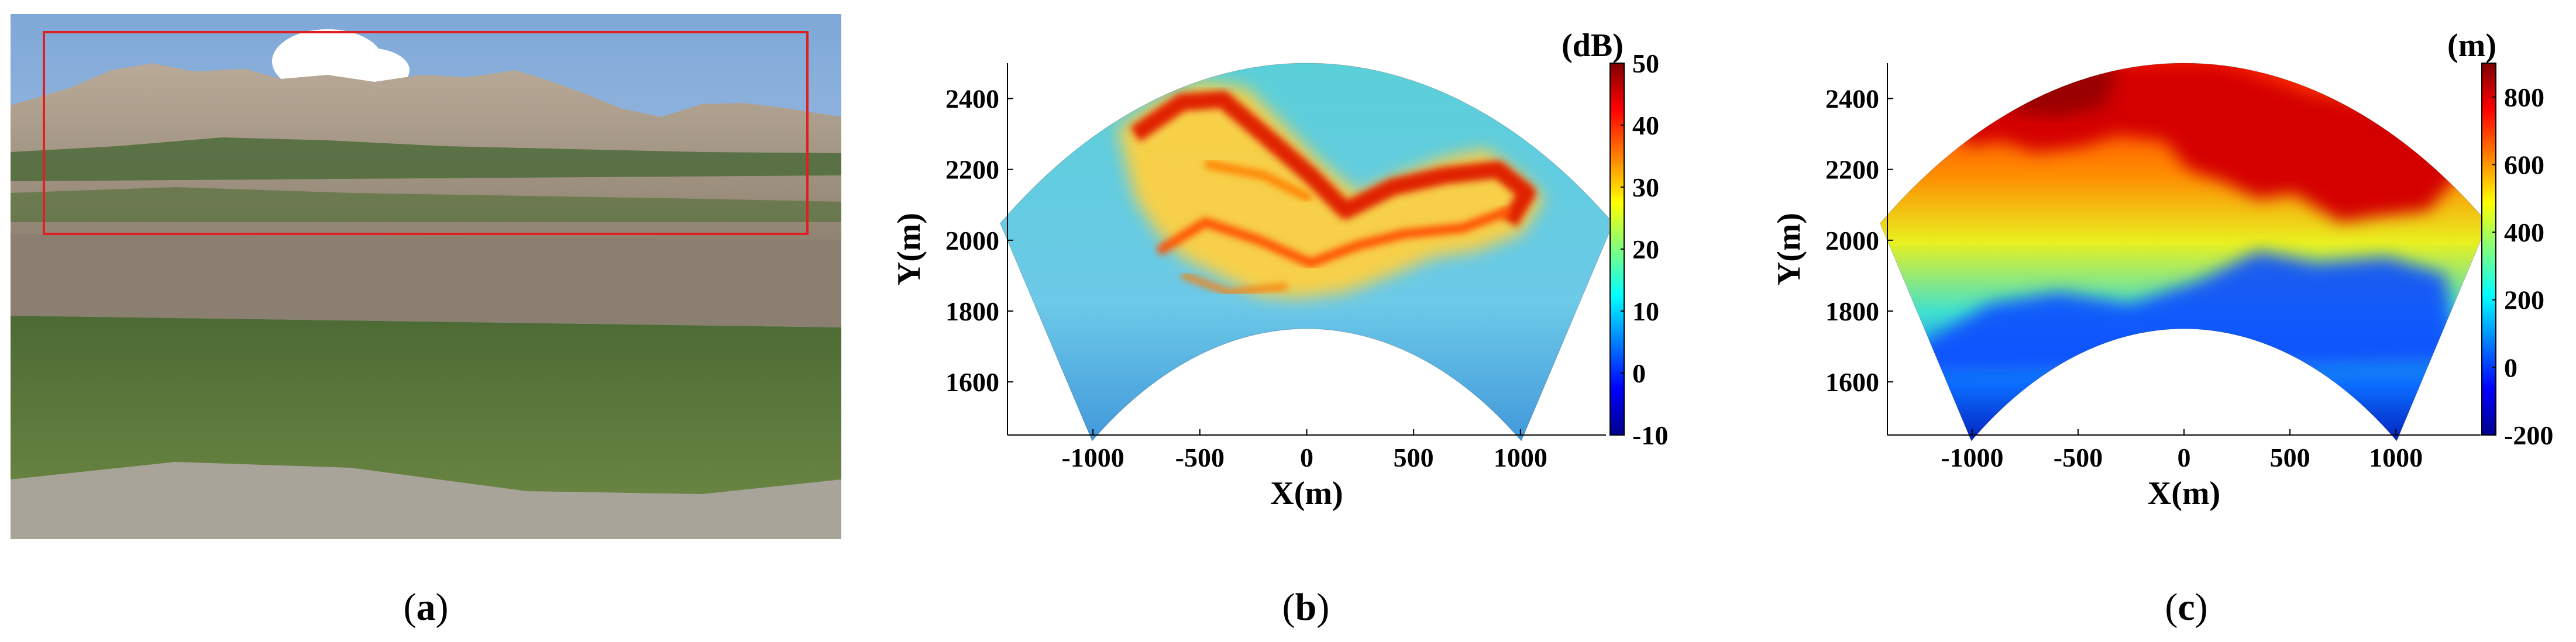 The height and width of the screenshot is (642, 2576). Describe the element at coordinates (1852, 311) in the screenshot. I see `panel-c-y-tick-label: 1800` at that location.